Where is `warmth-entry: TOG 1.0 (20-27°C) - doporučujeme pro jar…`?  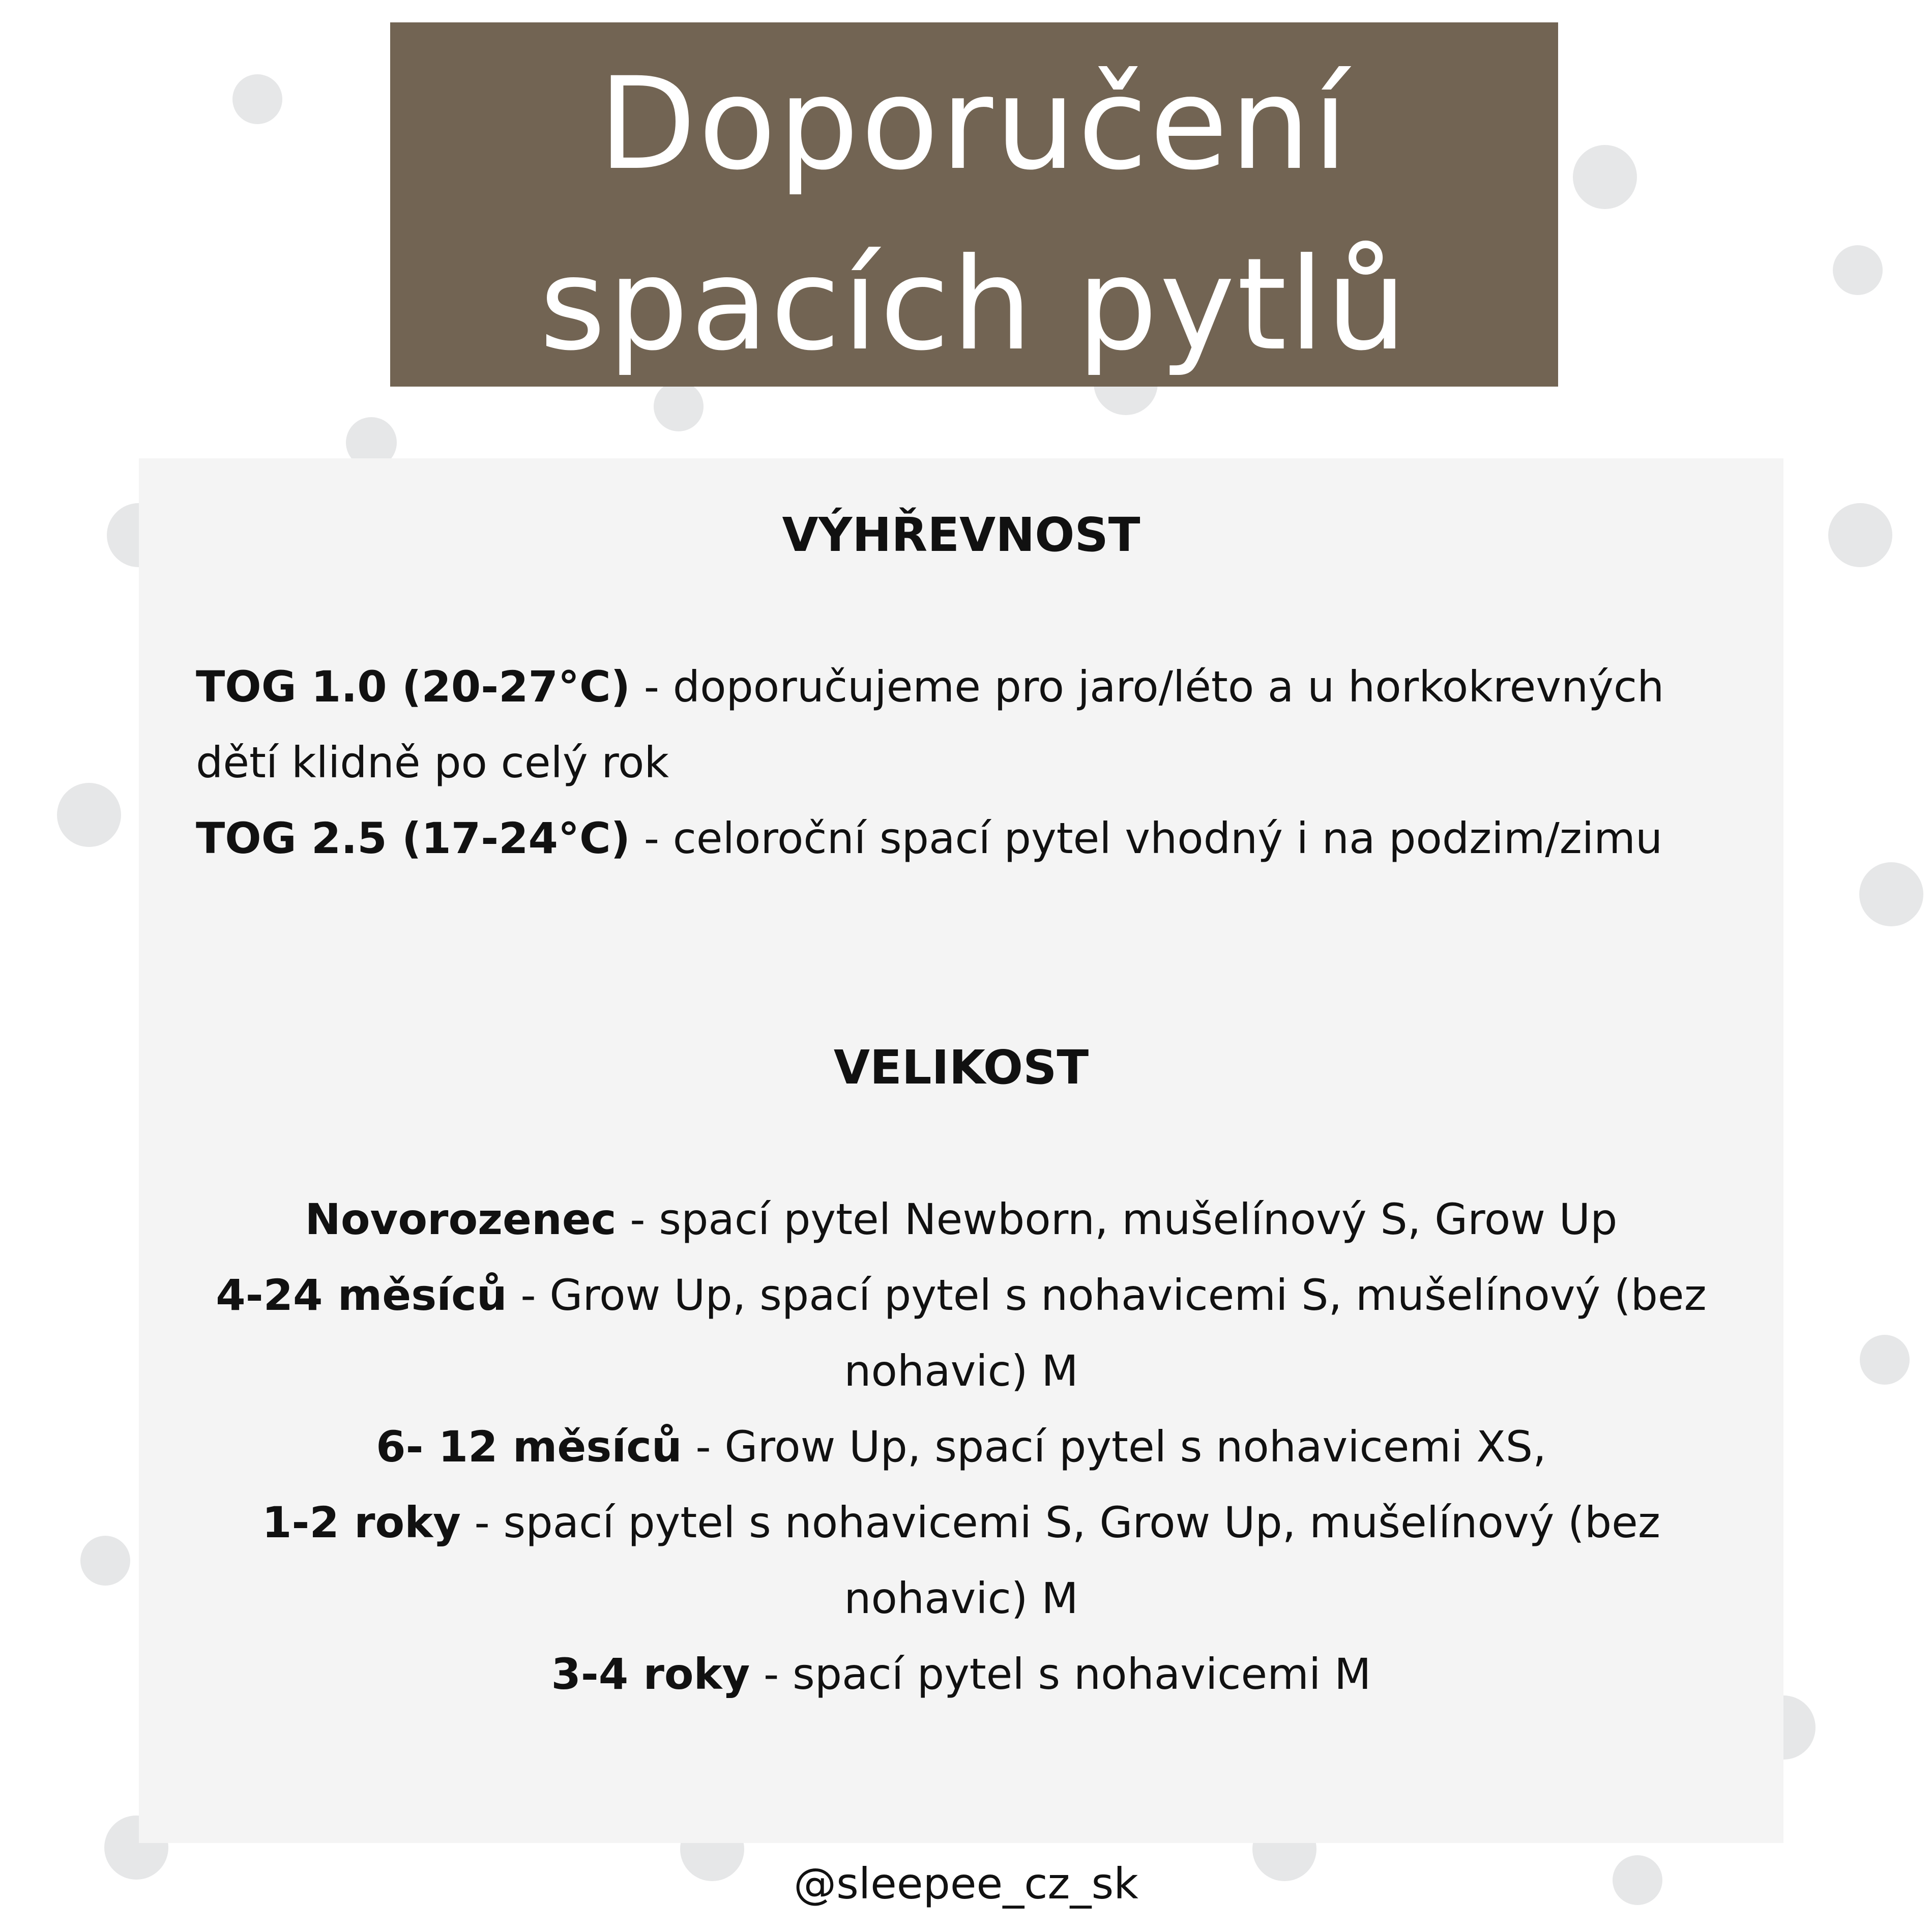
warmth-entry: TOG 1.0 (20-27°C) - doporučujeme pro jar… is located at coordinates (969, 725).